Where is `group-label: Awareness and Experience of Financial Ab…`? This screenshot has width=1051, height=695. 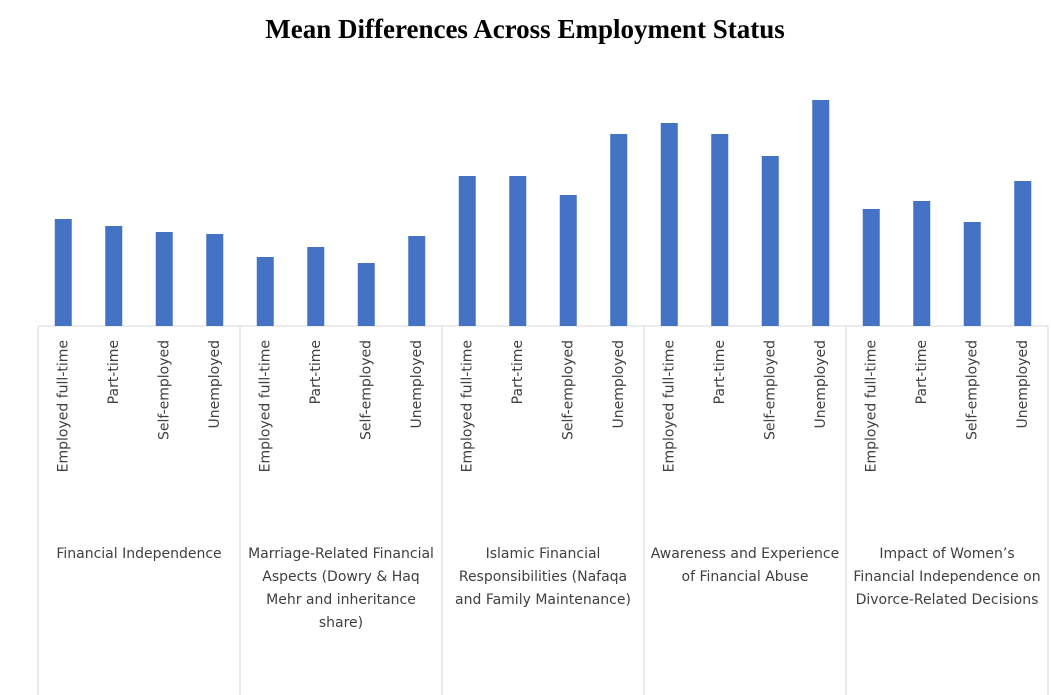 group-label: Awareness and Experience of Financial Ab… is located at coordinates (745, 565).